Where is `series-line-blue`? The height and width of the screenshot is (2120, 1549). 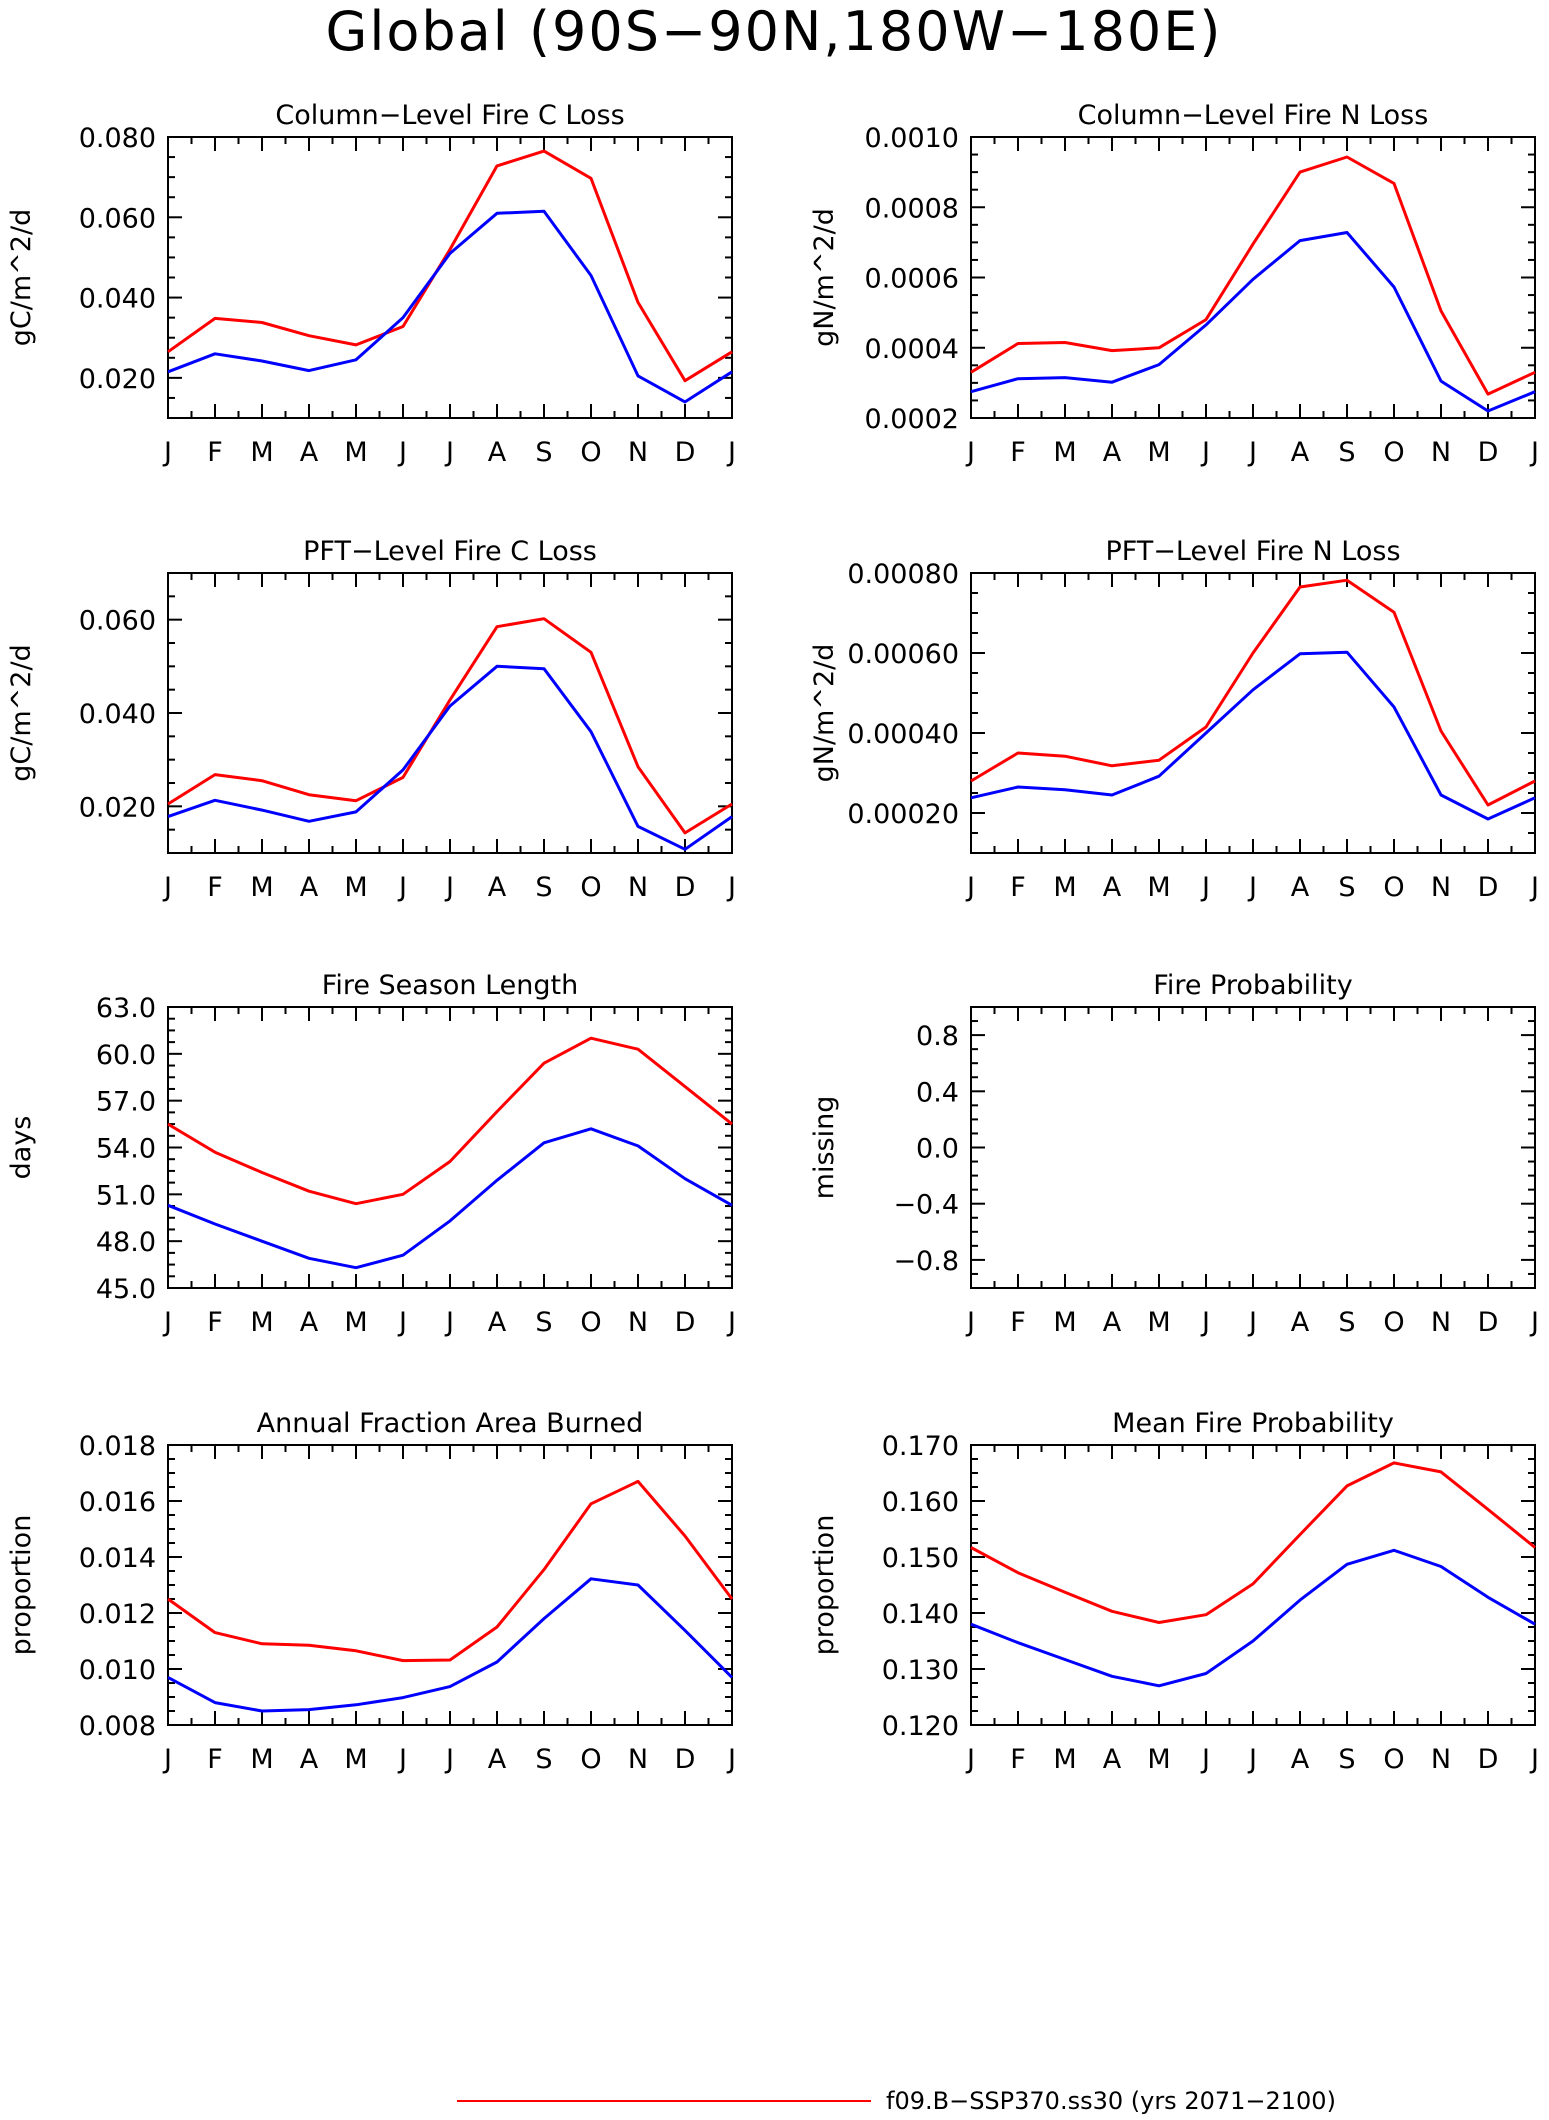
series-line-blue is located at coordinates (450, 757).